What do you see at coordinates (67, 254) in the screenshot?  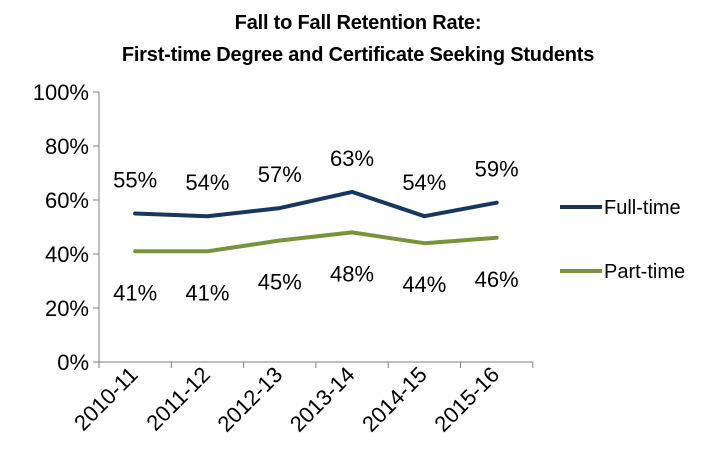 I see `y-tick-label: 40%` at bounding box center [67, 254].